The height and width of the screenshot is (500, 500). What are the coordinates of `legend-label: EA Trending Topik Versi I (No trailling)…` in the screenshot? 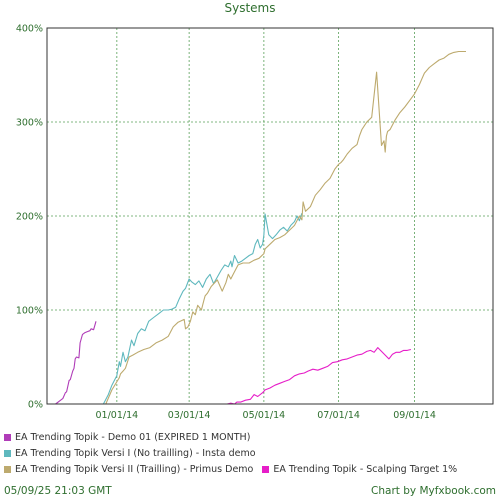 It's located at (135, 453).